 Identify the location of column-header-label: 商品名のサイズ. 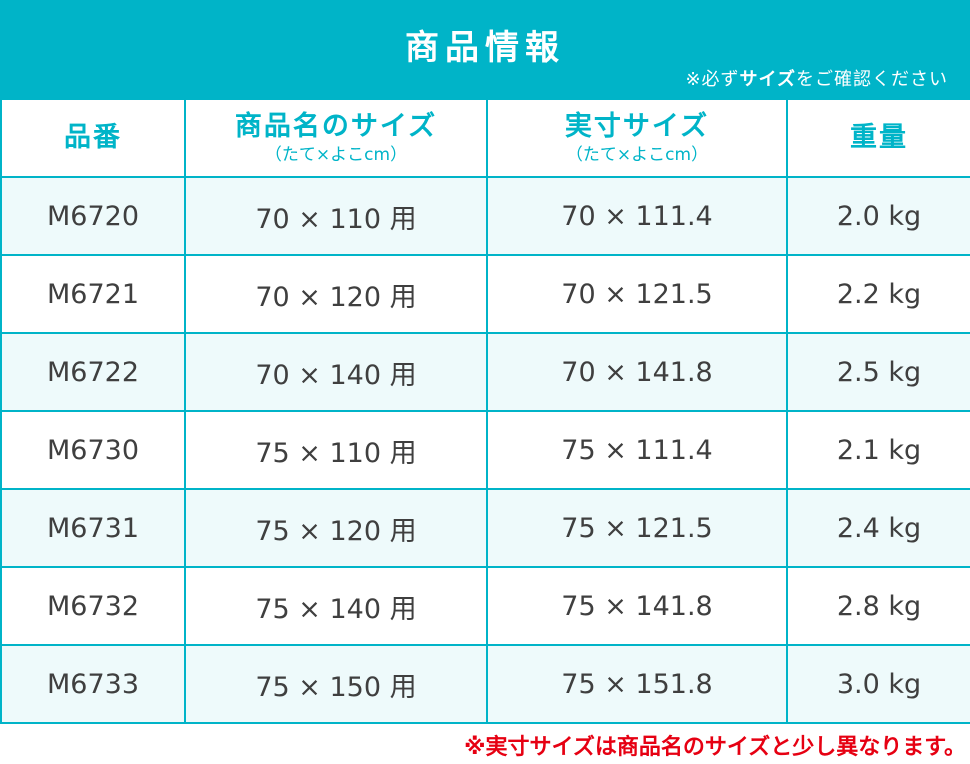
(336, 126).